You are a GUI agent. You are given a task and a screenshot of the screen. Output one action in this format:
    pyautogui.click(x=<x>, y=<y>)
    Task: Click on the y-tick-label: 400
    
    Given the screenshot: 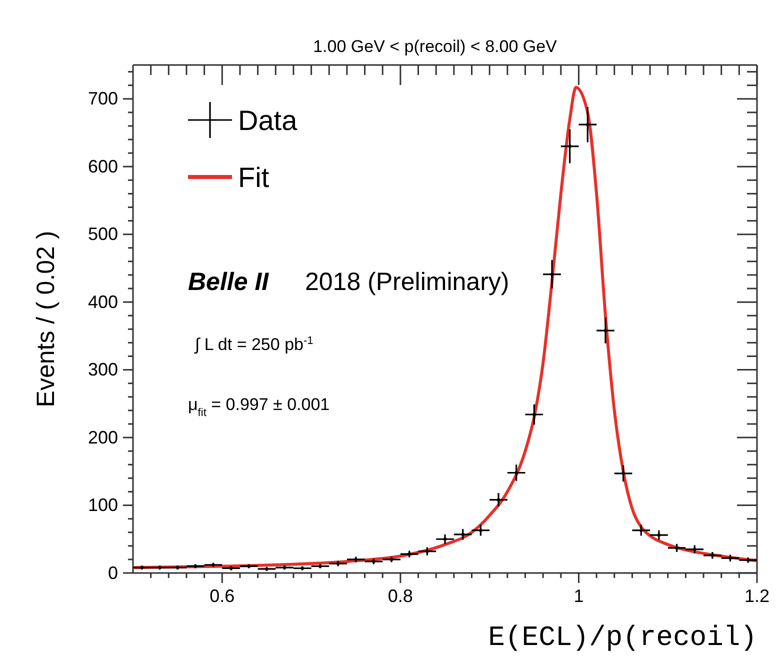 What is the action you would take?
    pyautogui.click(x=103, y=302)
    